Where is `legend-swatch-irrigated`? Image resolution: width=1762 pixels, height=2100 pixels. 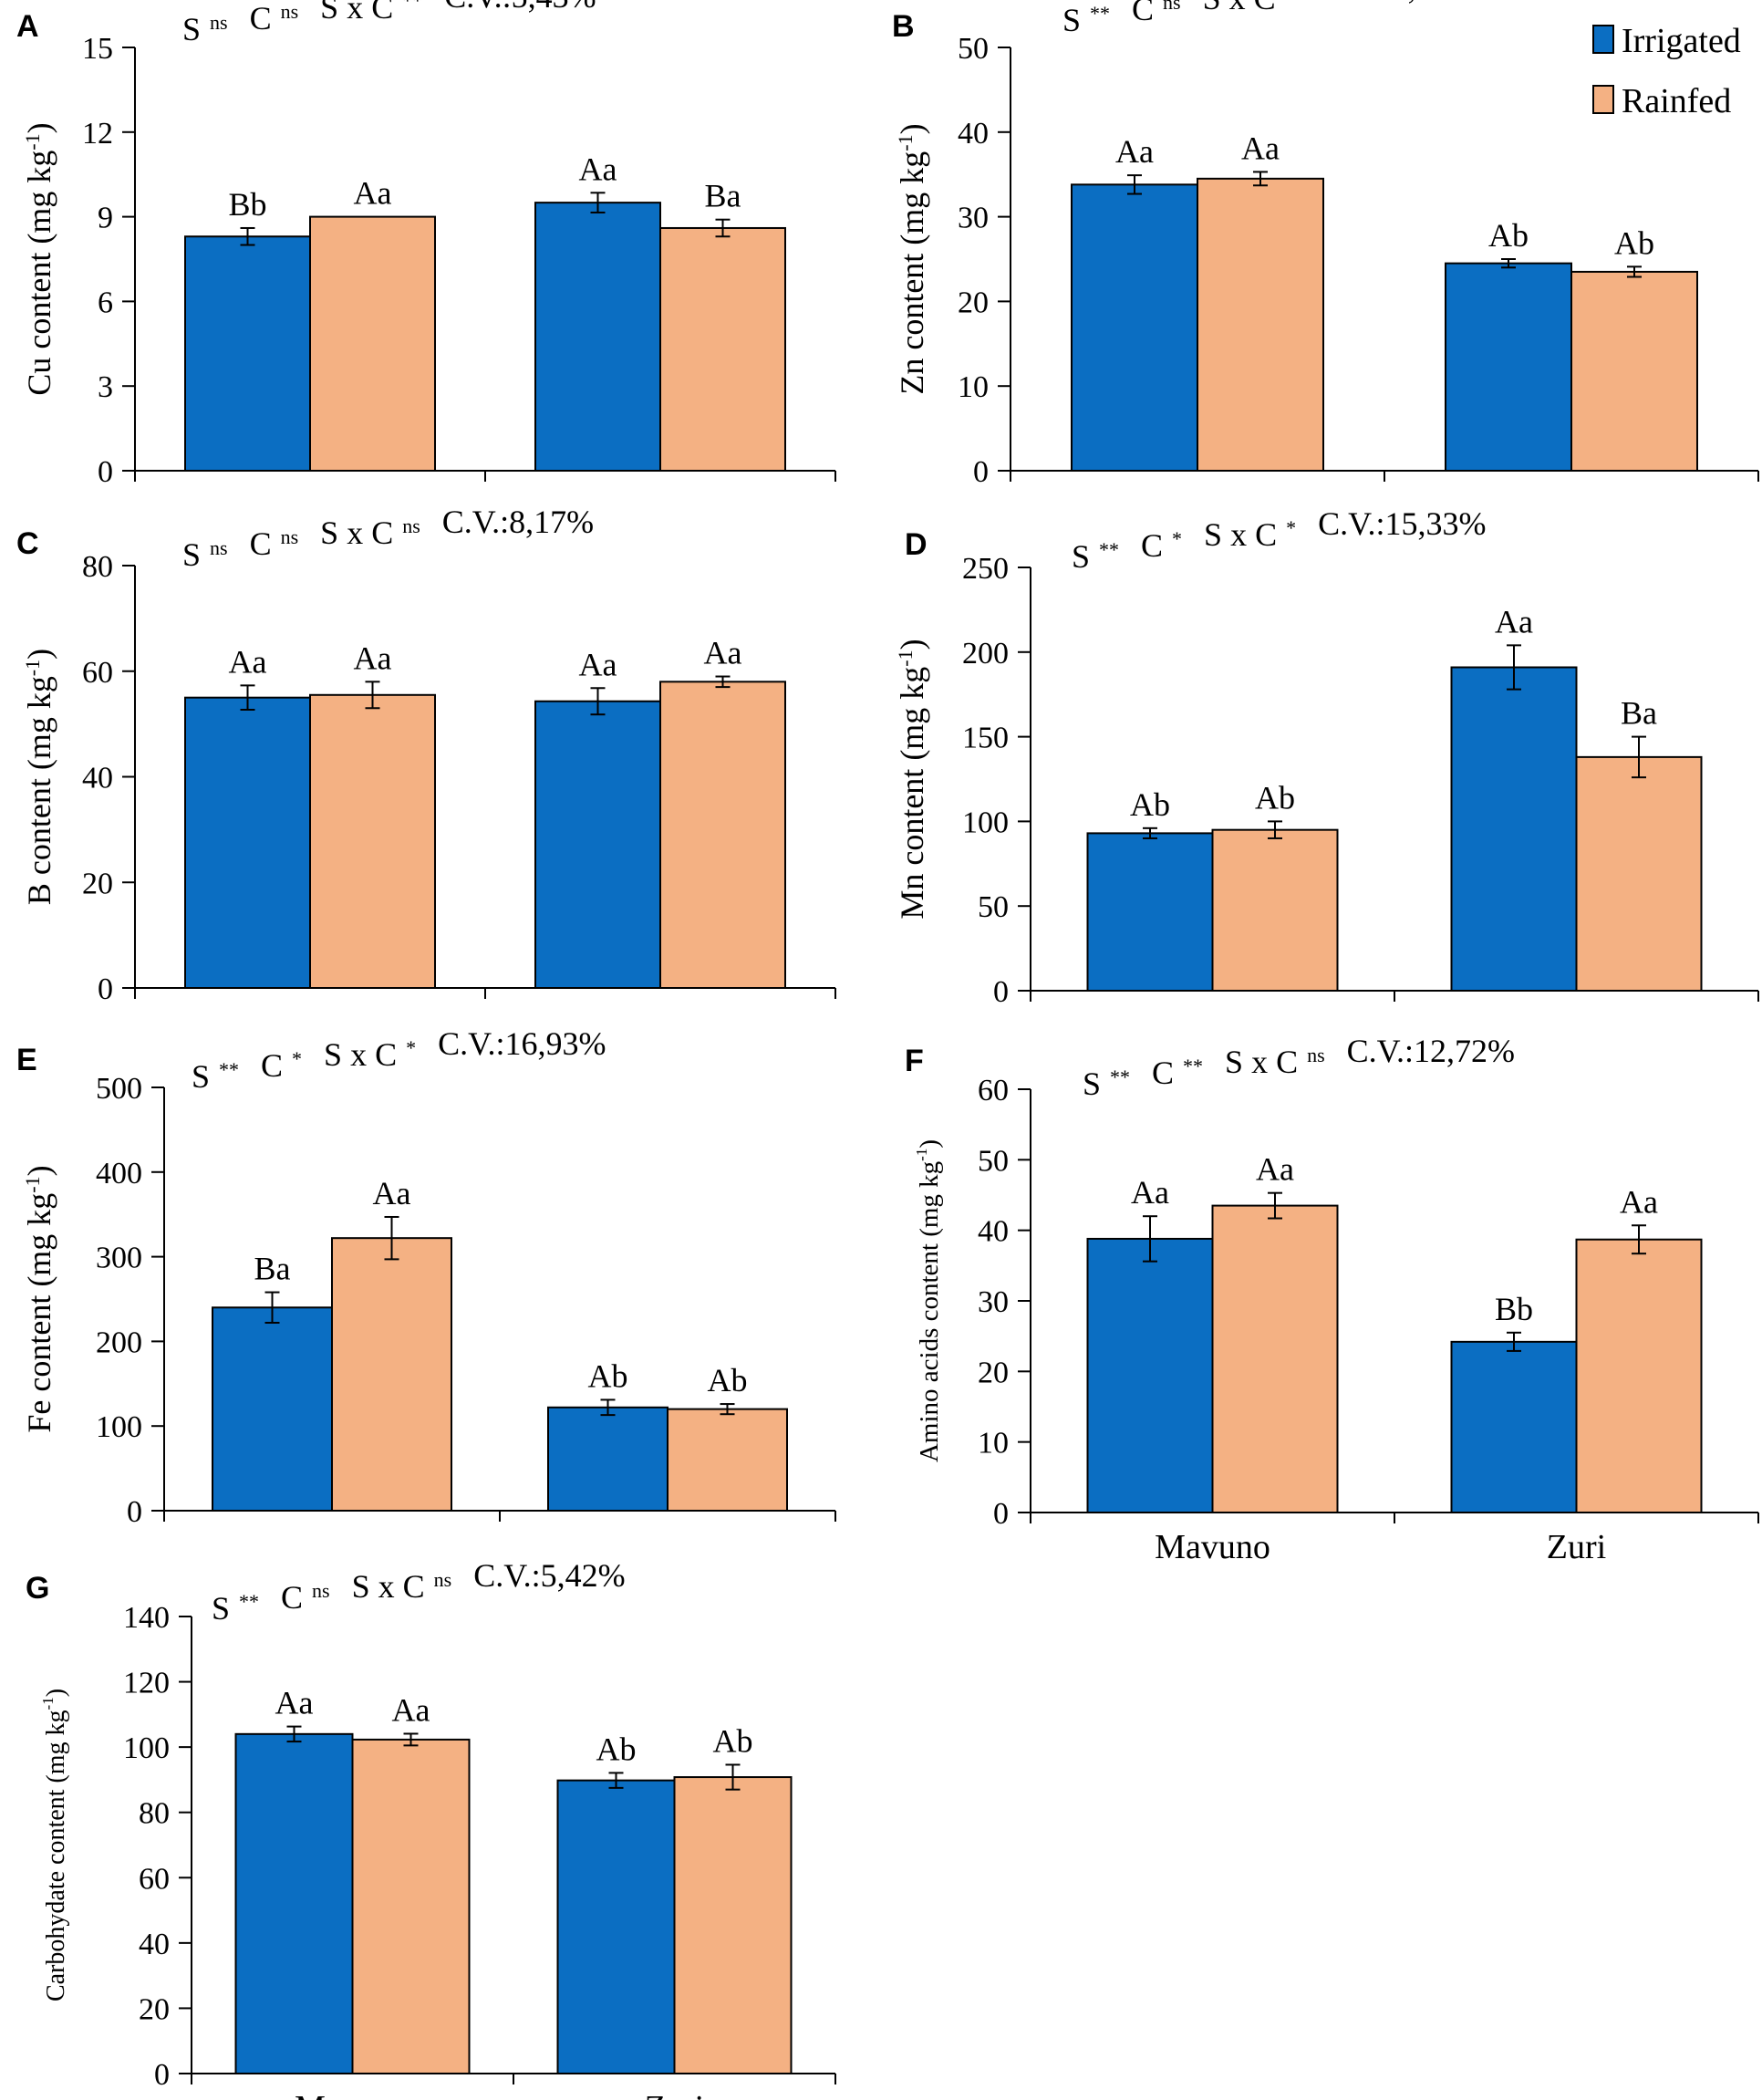 legend-swatch-irrigated is located at coordinates (1603, 39).